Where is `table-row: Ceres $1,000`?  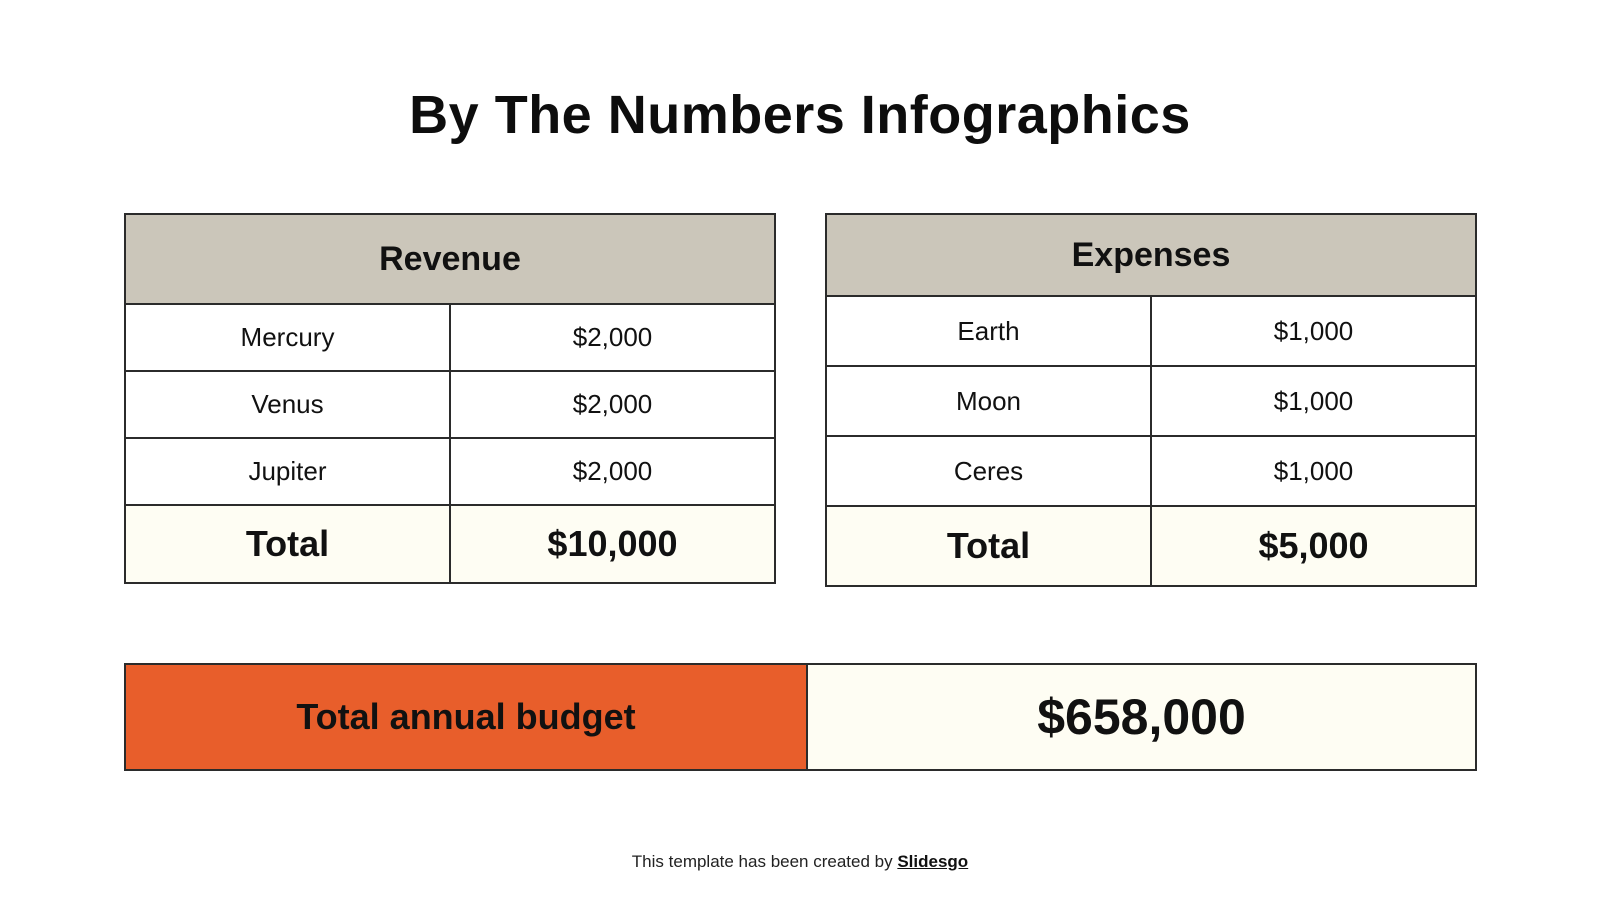
table-row: Ceres $1,000 is located at coordinates (1151, 471).